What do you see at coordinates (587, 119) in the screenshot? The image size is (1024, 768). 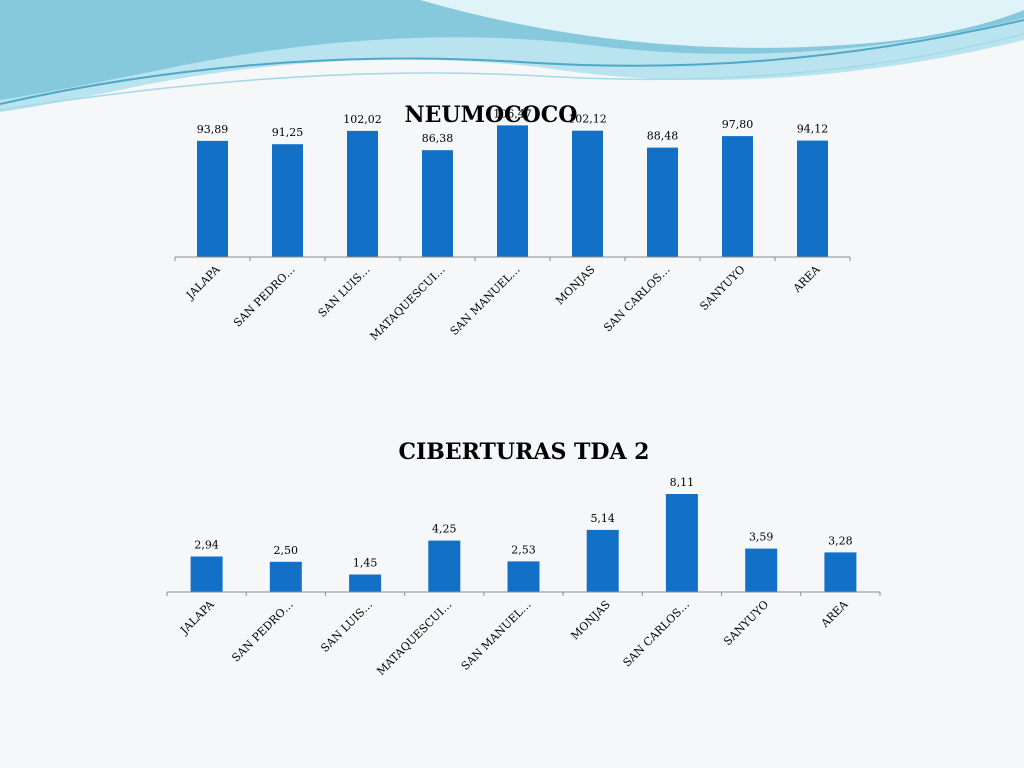 I see `value-label-5: 102,12` at bounding box center [587, 119].